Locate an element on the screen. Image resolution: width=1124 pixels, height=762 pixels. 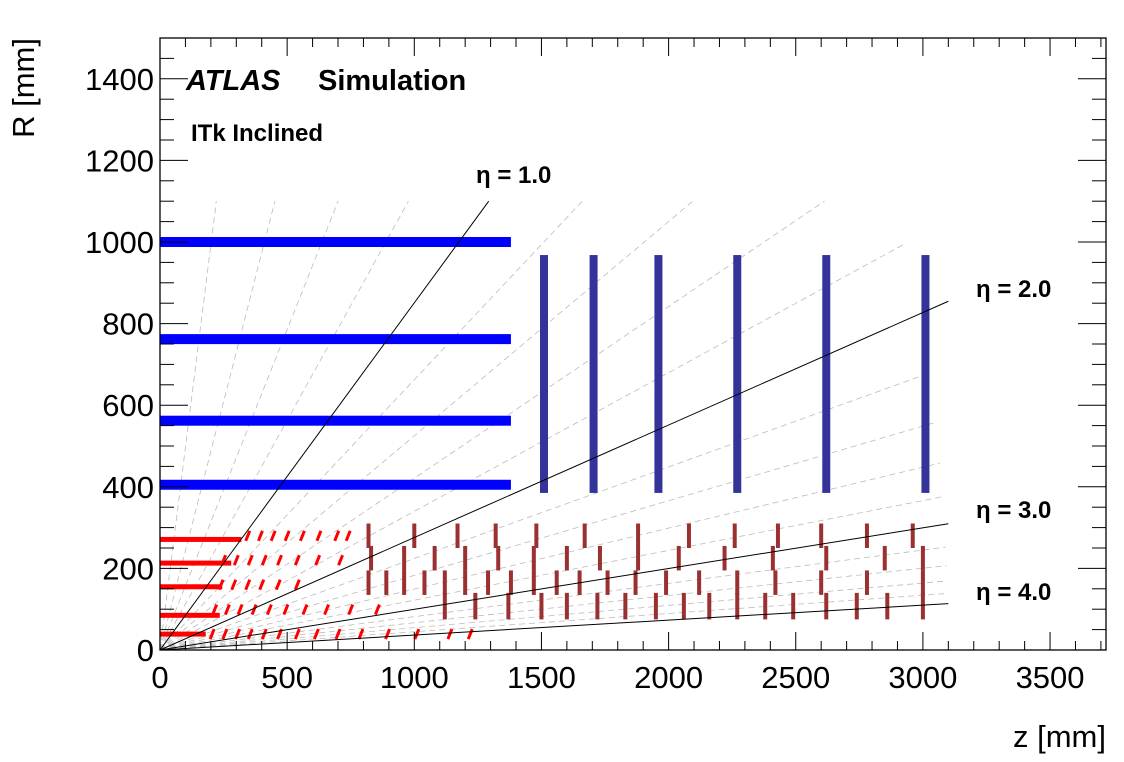
x-tick-label: 3500 is located at coordinates (1050, 677).